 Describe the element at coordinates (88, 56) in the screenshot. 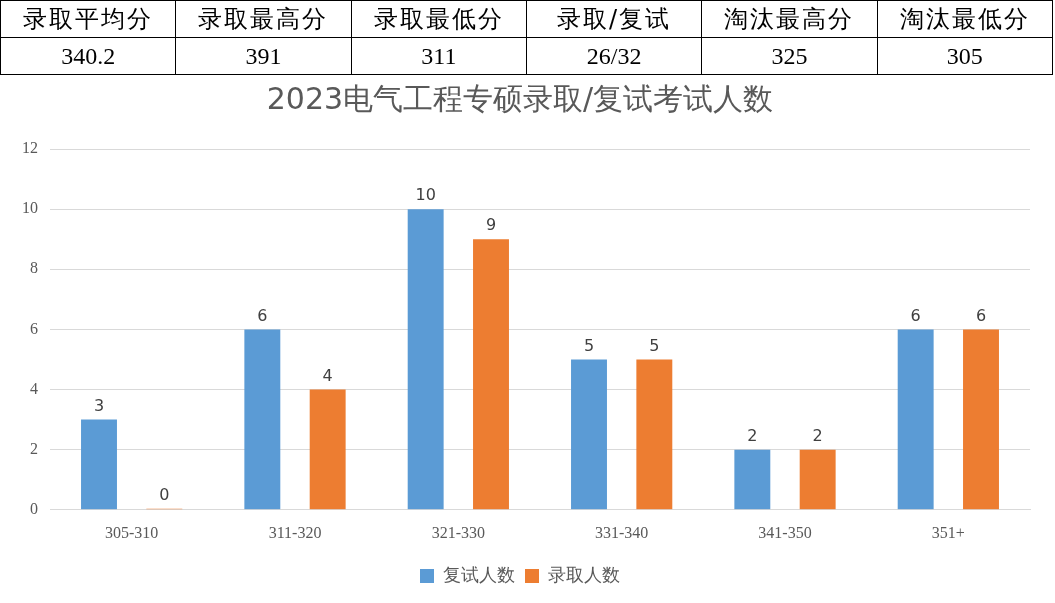

I see `text: 340.2` at that location.